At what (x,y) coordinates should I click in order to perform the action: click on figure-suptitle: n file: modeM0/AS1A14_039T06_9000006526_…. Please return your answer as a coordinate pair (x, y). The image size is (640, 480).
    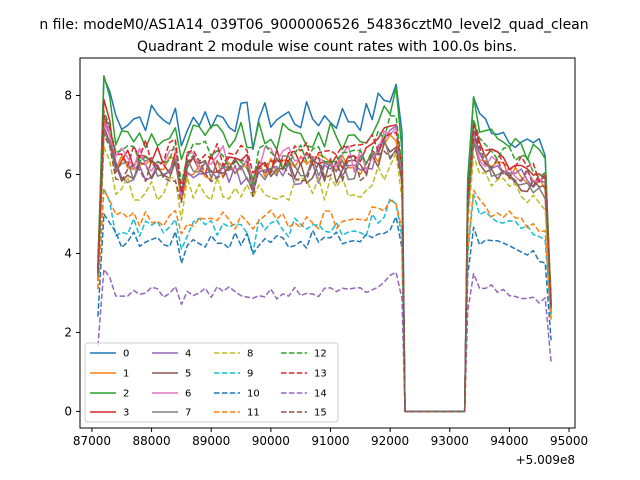
    Looking at the image, I should click on (313, 25).